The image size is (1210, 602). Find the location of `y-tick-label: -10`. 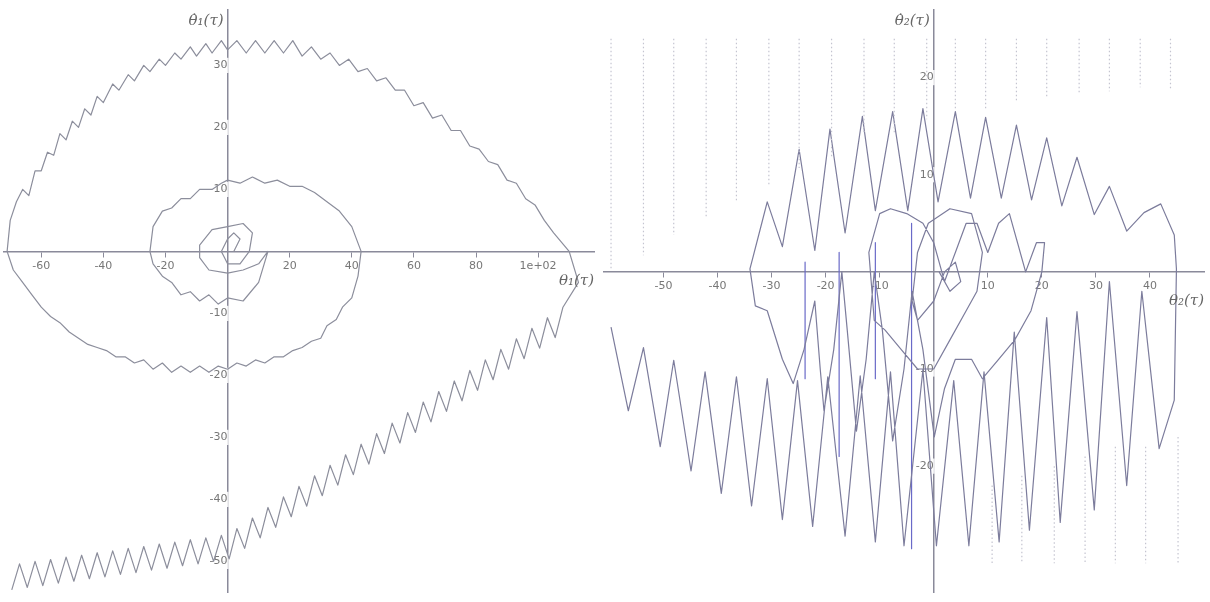

y-tick-label: -10 is located at coordinates (218, 313).